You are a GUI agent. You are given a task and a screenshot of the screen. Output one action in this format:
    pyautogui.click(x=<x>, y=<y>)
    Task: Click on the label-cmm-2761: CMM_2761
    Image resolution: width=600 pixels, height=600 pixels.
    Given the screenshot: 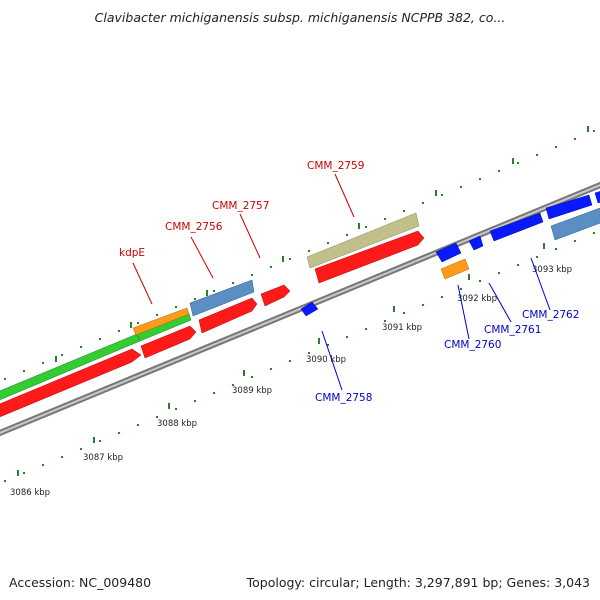 What is the action you would take?
    pyautogui.click(x=512, y=330)
    